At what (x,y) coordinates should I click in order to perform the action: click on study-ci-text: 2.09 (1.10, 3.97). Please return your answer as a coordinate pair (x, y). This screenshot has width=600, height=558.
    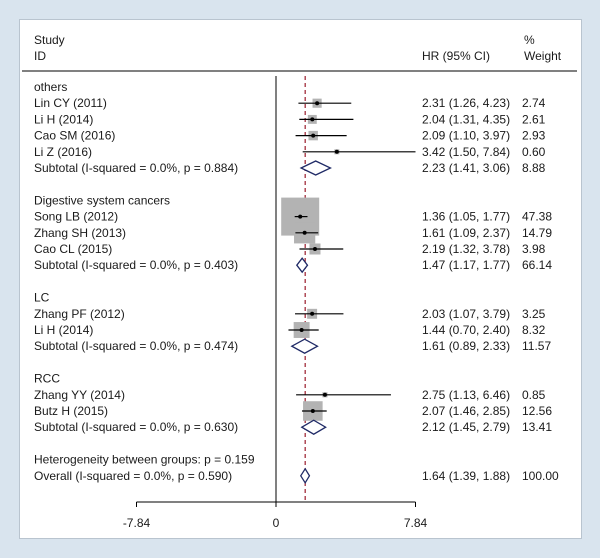
    Looking at the image, I should click on (466, 136).